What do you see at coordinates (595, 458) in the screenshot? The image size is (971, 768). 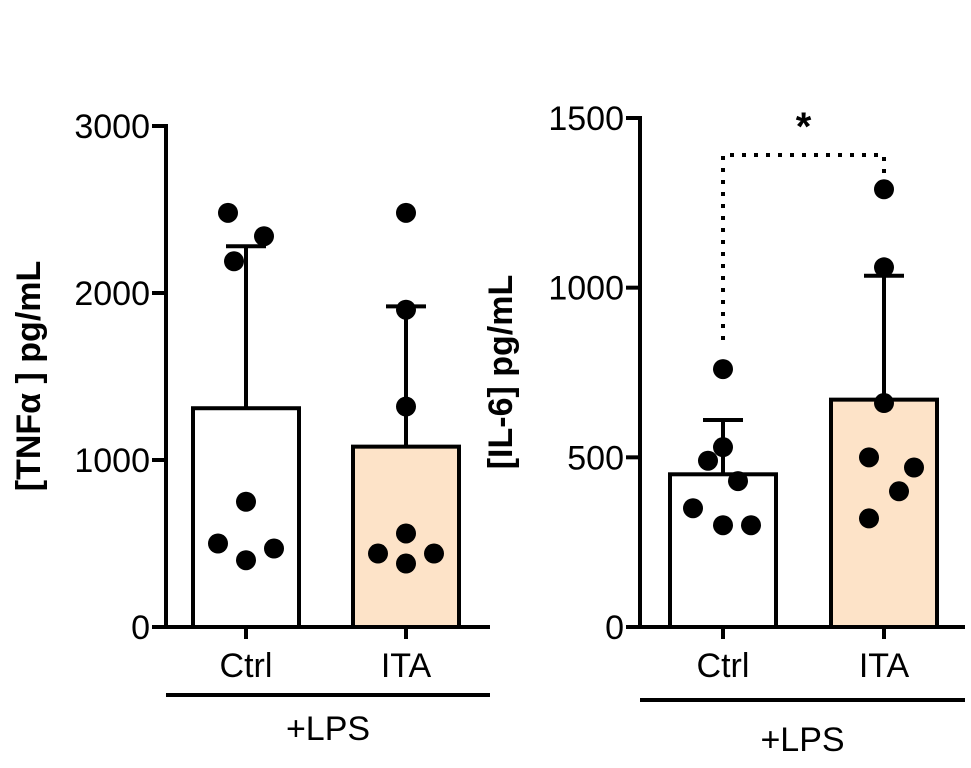 I see `y-tick-label: 500` at bounding box center [595, 458].